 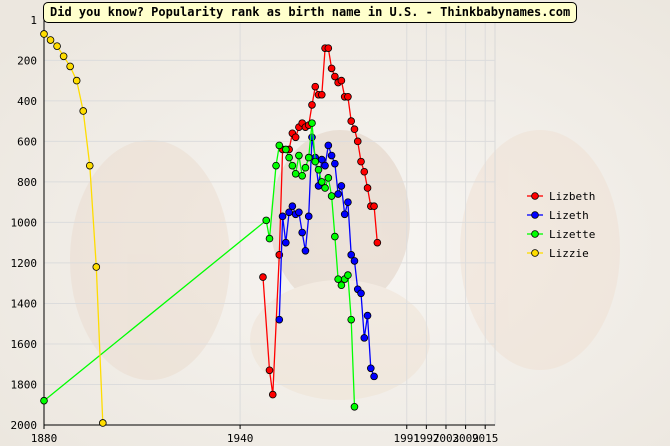 What do you see at coordinates (24, 425) in the screenshot?
I see `y-tick-label: 2000` at bounding box center [24, 425].